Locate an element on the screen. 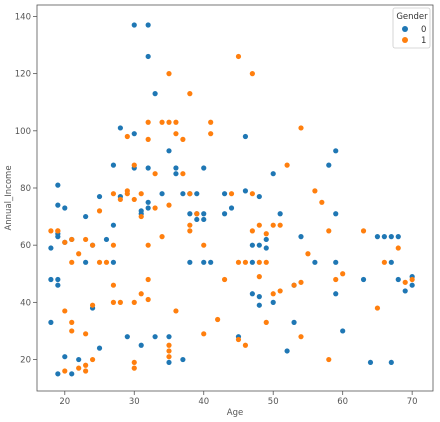 The width and height of the screenshot is (440, 422). x-tick-label: 70 is located at coordinates (412, 402).